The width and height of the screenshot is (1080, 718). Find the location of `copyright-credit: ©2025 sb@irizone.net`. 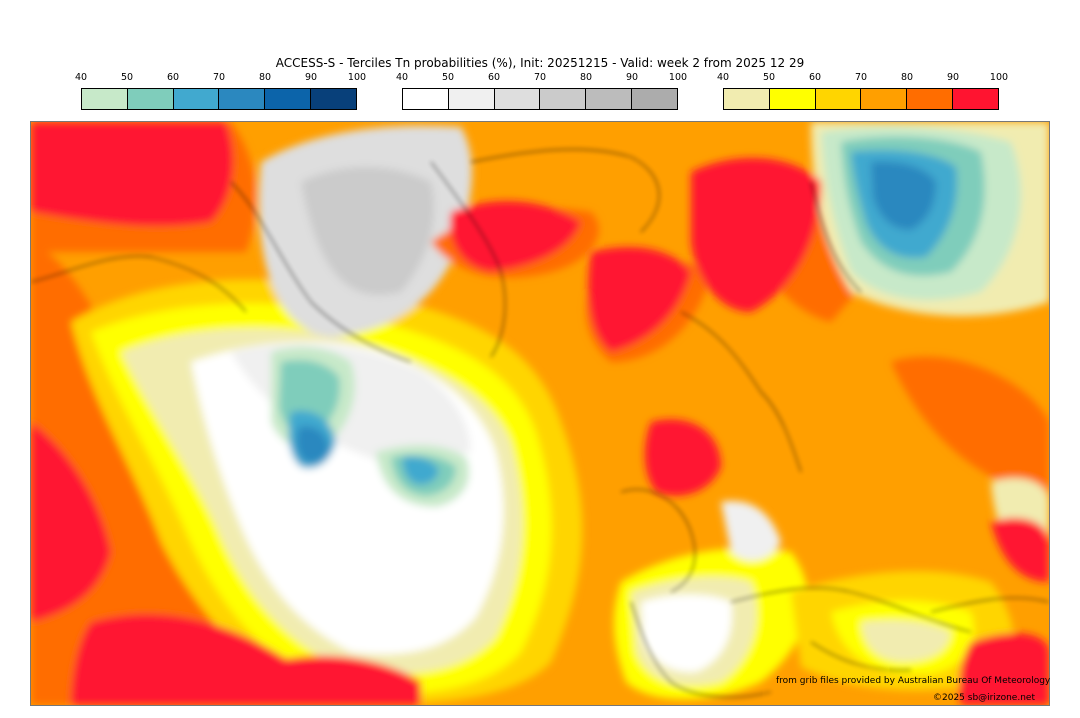

copyright-credit: ©2025 sb@irizone.net is located at coordinates (984, 698).